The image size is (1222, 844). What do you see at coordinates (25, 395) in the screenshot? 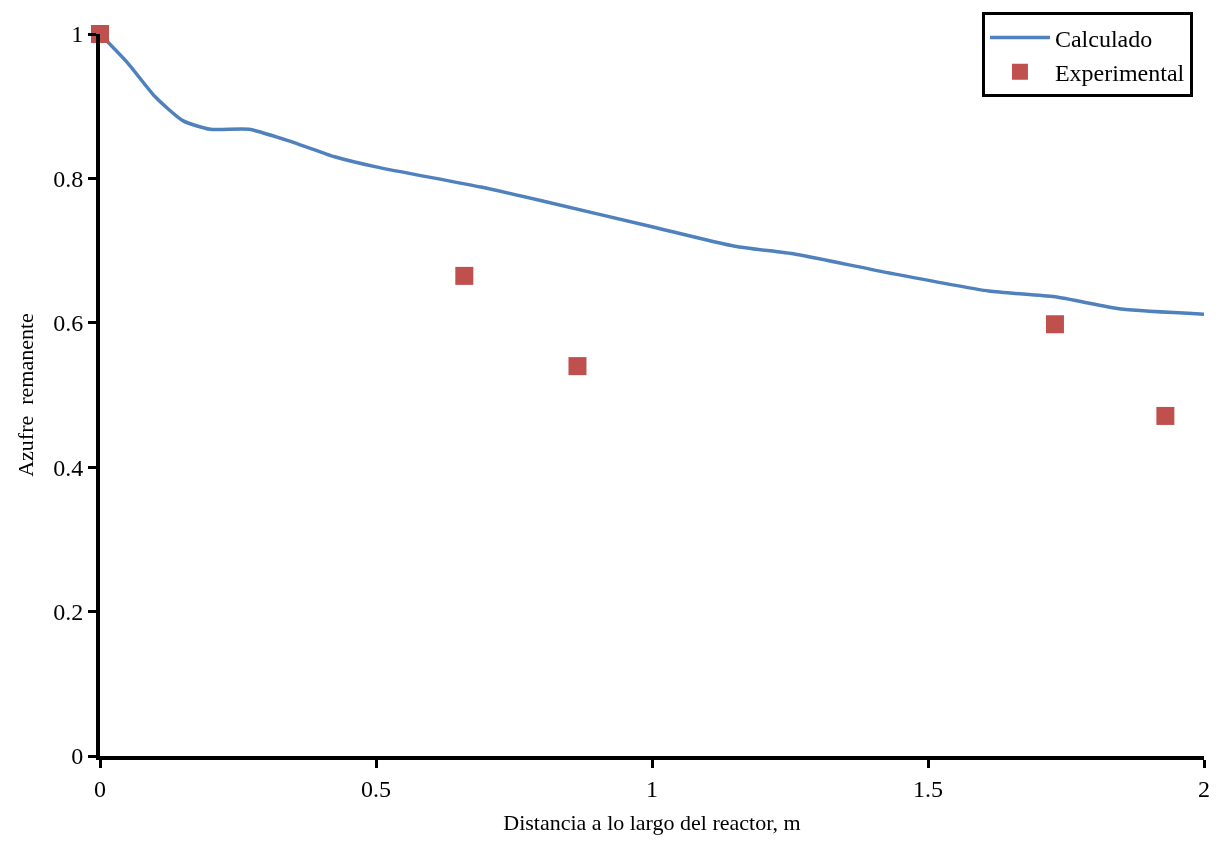
I see `y-axis-title: Azufre remanente` at bounding box center [25, 395].